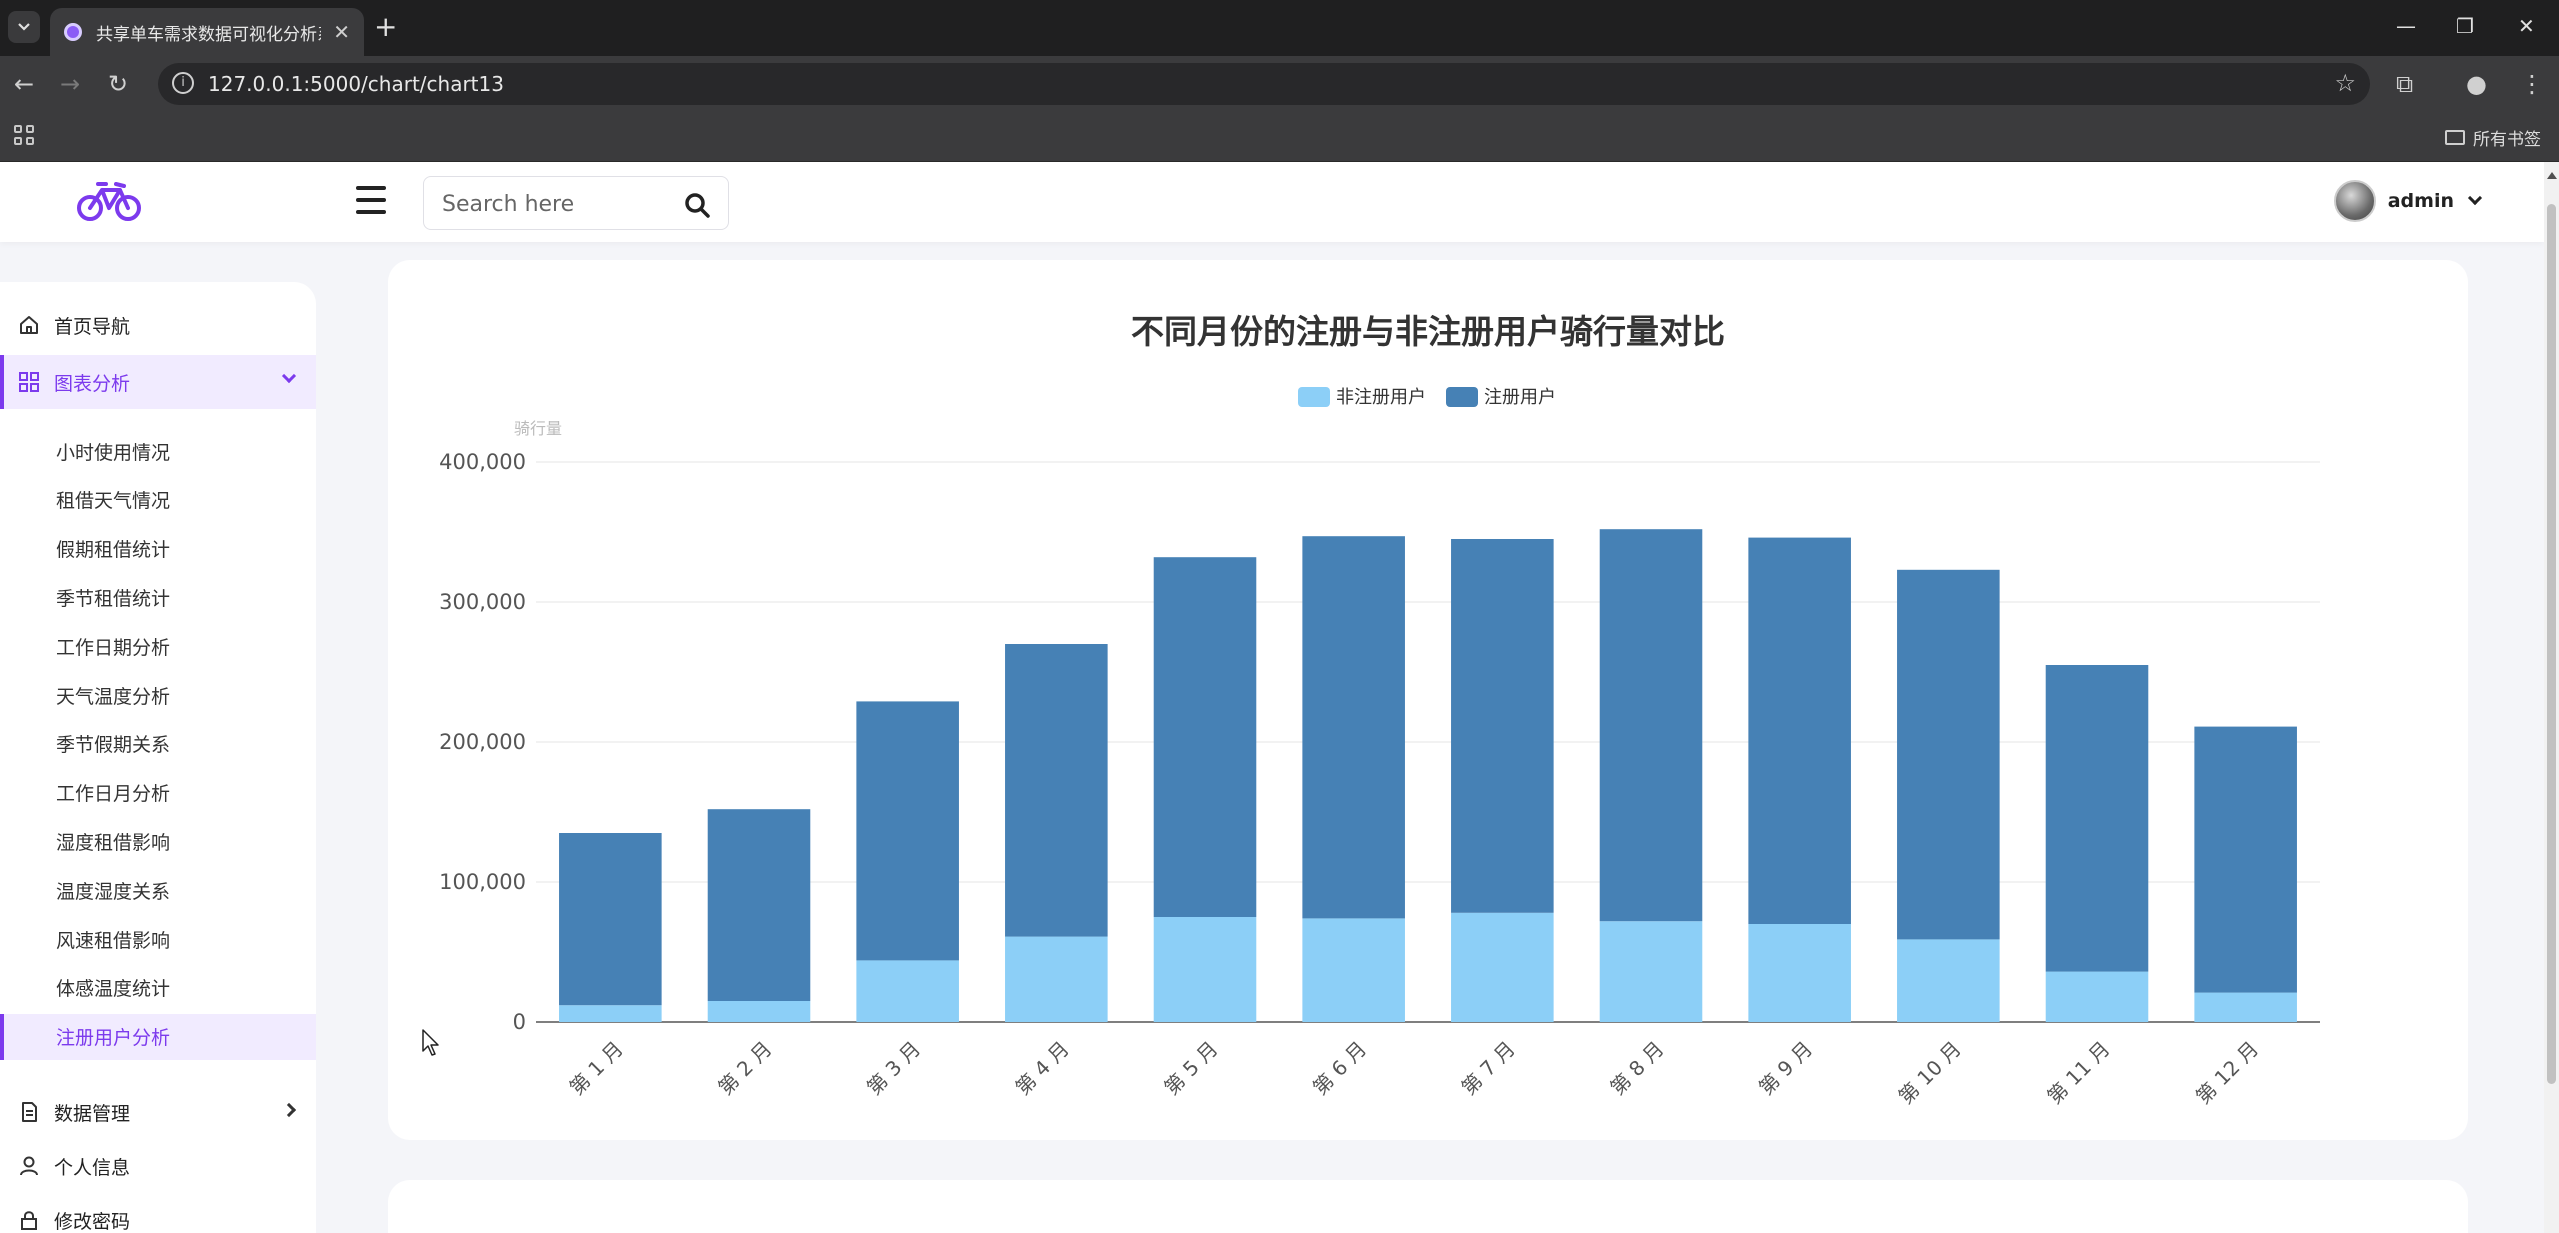 This screenshot has width=2559, height=1233. What do you see at coordinates (1488, 1068) in the screenshot?
I see `x-tick-label: 第 7 月` at bounding box center [1488, 1068].